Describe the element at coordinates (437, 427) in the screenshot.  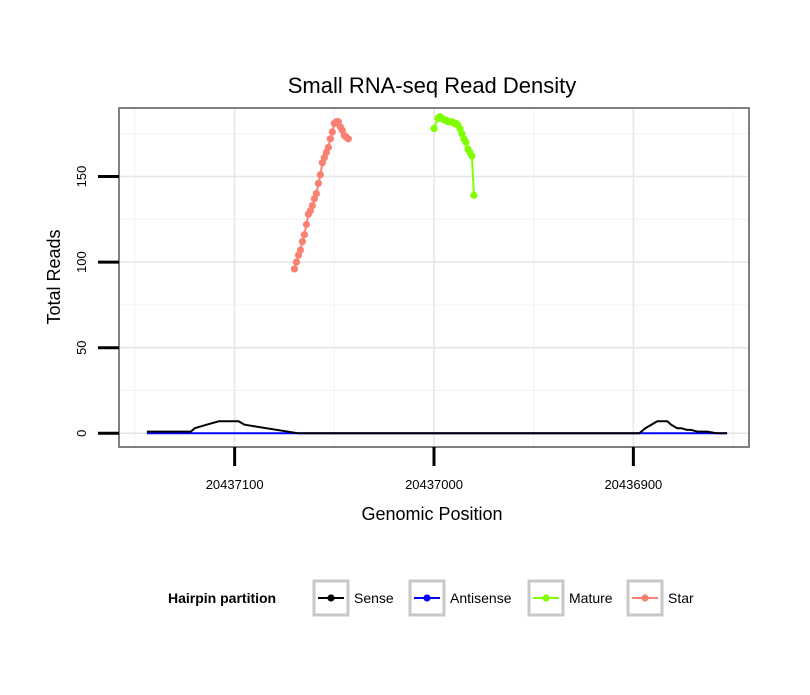
I see `series-line-sense` at that location.